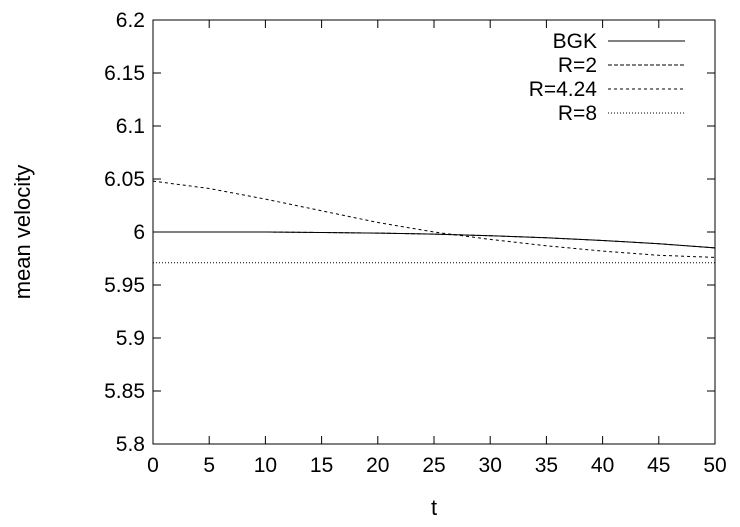  What do you see at coordinates (575, 41) in the screenshot?
I see `legend-label-1: BGK` at bounding box center [575, 41].